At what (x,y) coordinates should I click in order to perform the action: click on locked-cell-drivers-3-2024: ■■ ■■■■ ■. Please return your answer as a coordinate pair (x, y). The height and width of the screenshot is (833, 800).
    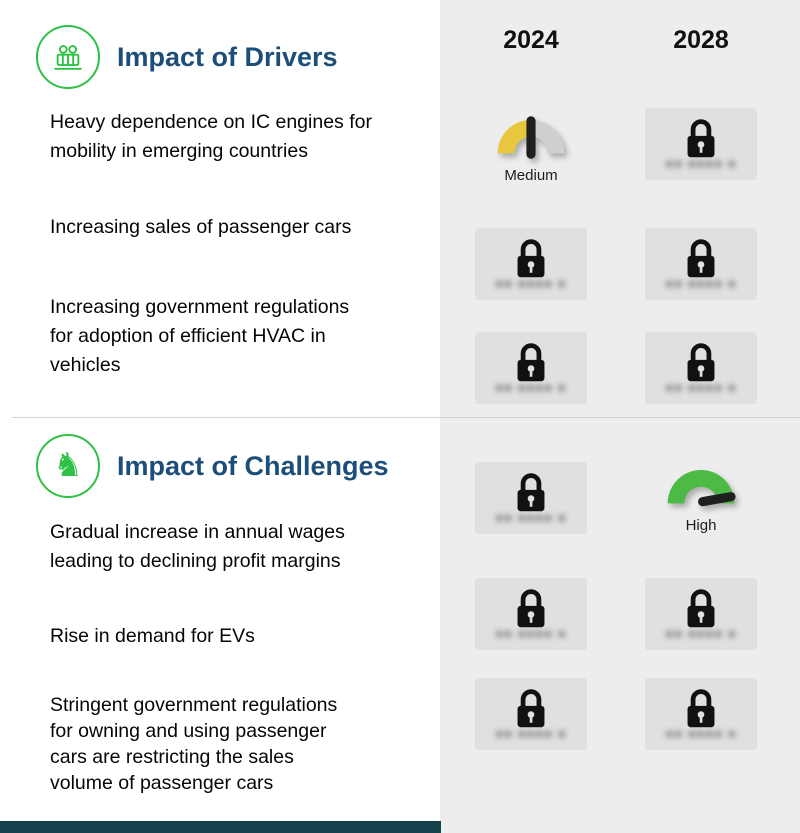
    Looking at the image, I should click on (531, 368).